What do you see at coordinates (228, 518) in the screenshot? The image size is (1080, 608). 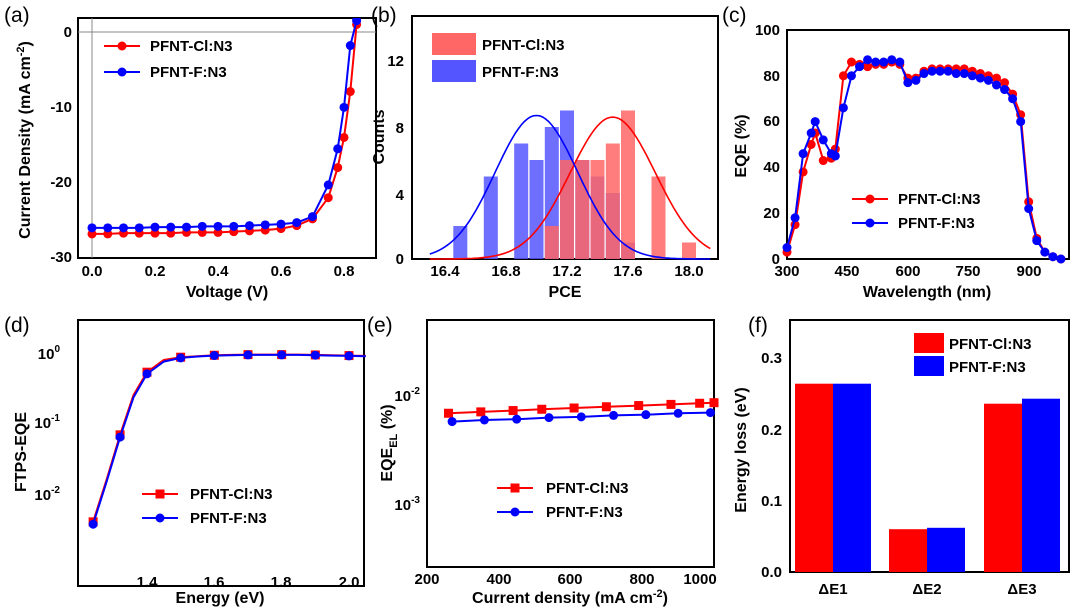 I see `panel-d-legend-2: PFNT-F:N3` at bounding box center [228, 518].